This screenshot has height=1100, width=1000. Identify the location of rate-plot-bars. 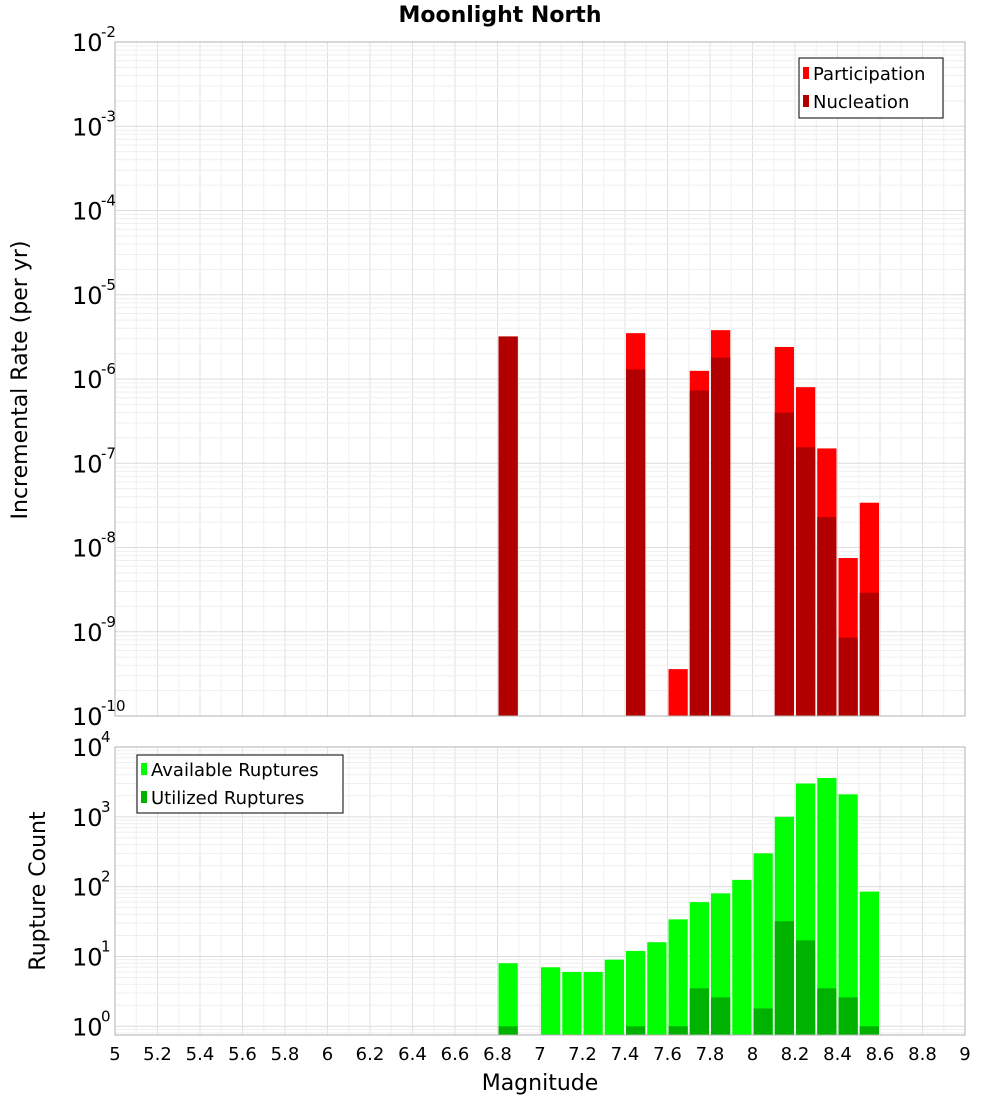
(688, 523).